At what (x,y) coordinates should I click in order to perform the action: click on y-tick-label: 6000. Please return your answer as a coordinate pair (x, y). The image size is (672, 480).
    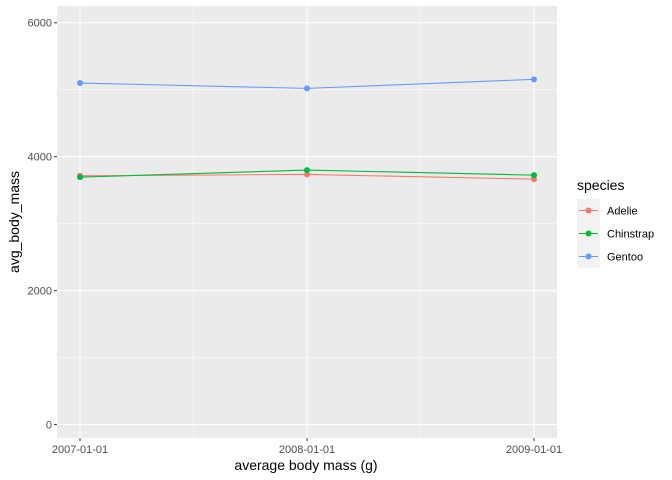
    Looking at the image, I should click on (40, 24).